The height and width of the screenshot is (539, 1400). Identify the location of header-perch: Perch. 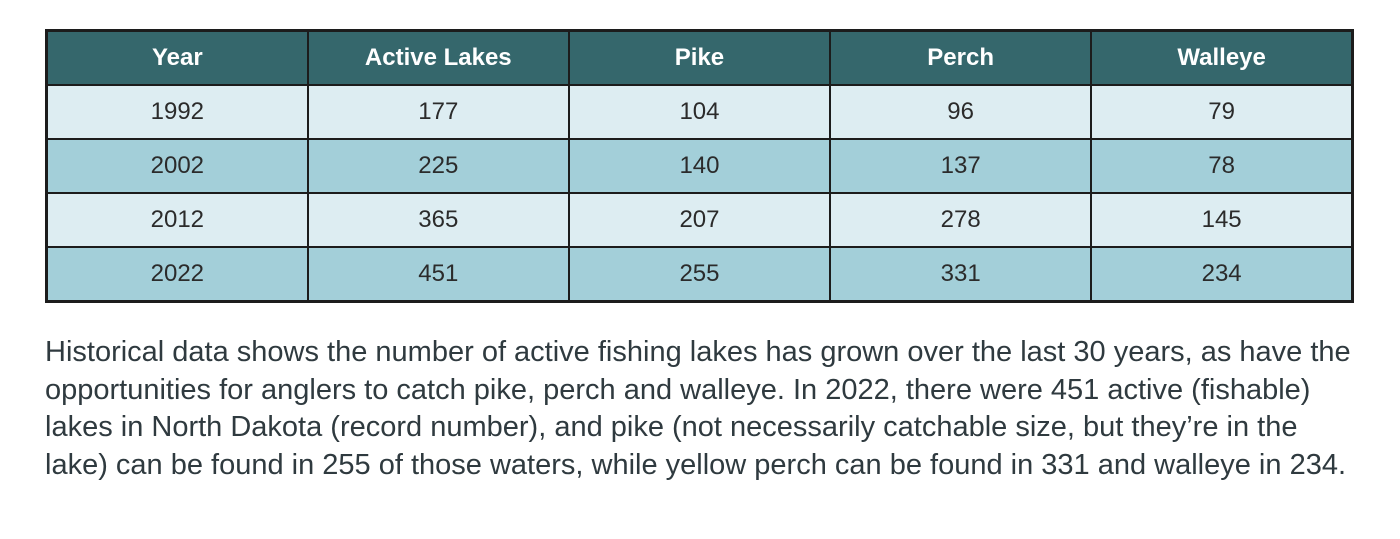
(961, 57).